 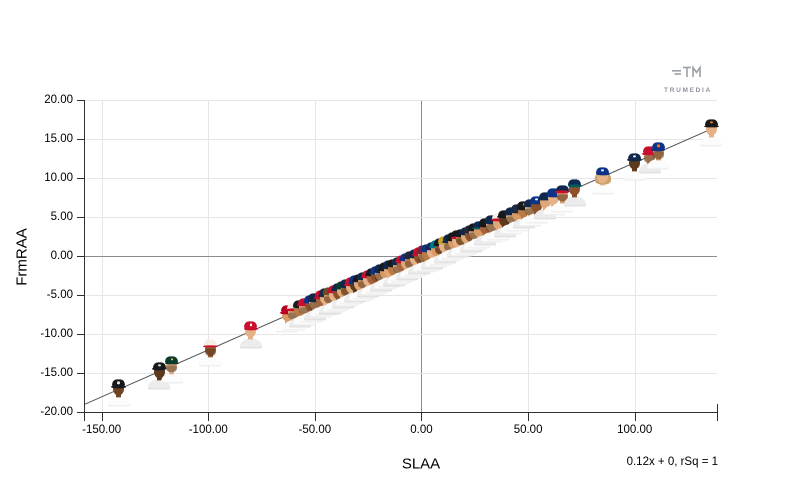 I want to click on trumedia-logo-mark, so click(x=686, y=70).